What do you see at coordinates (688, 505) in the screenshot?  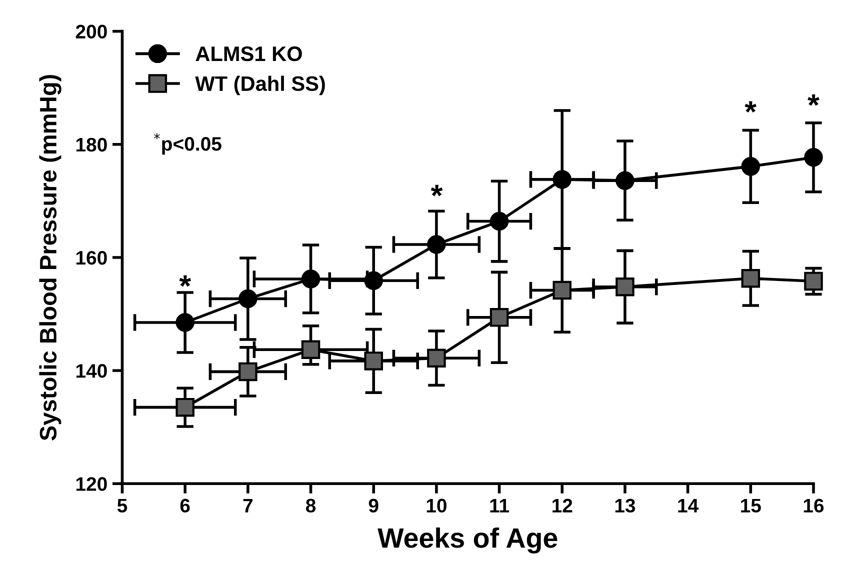 I see `x-tick-label: 14` at bounding box center [688, 505].